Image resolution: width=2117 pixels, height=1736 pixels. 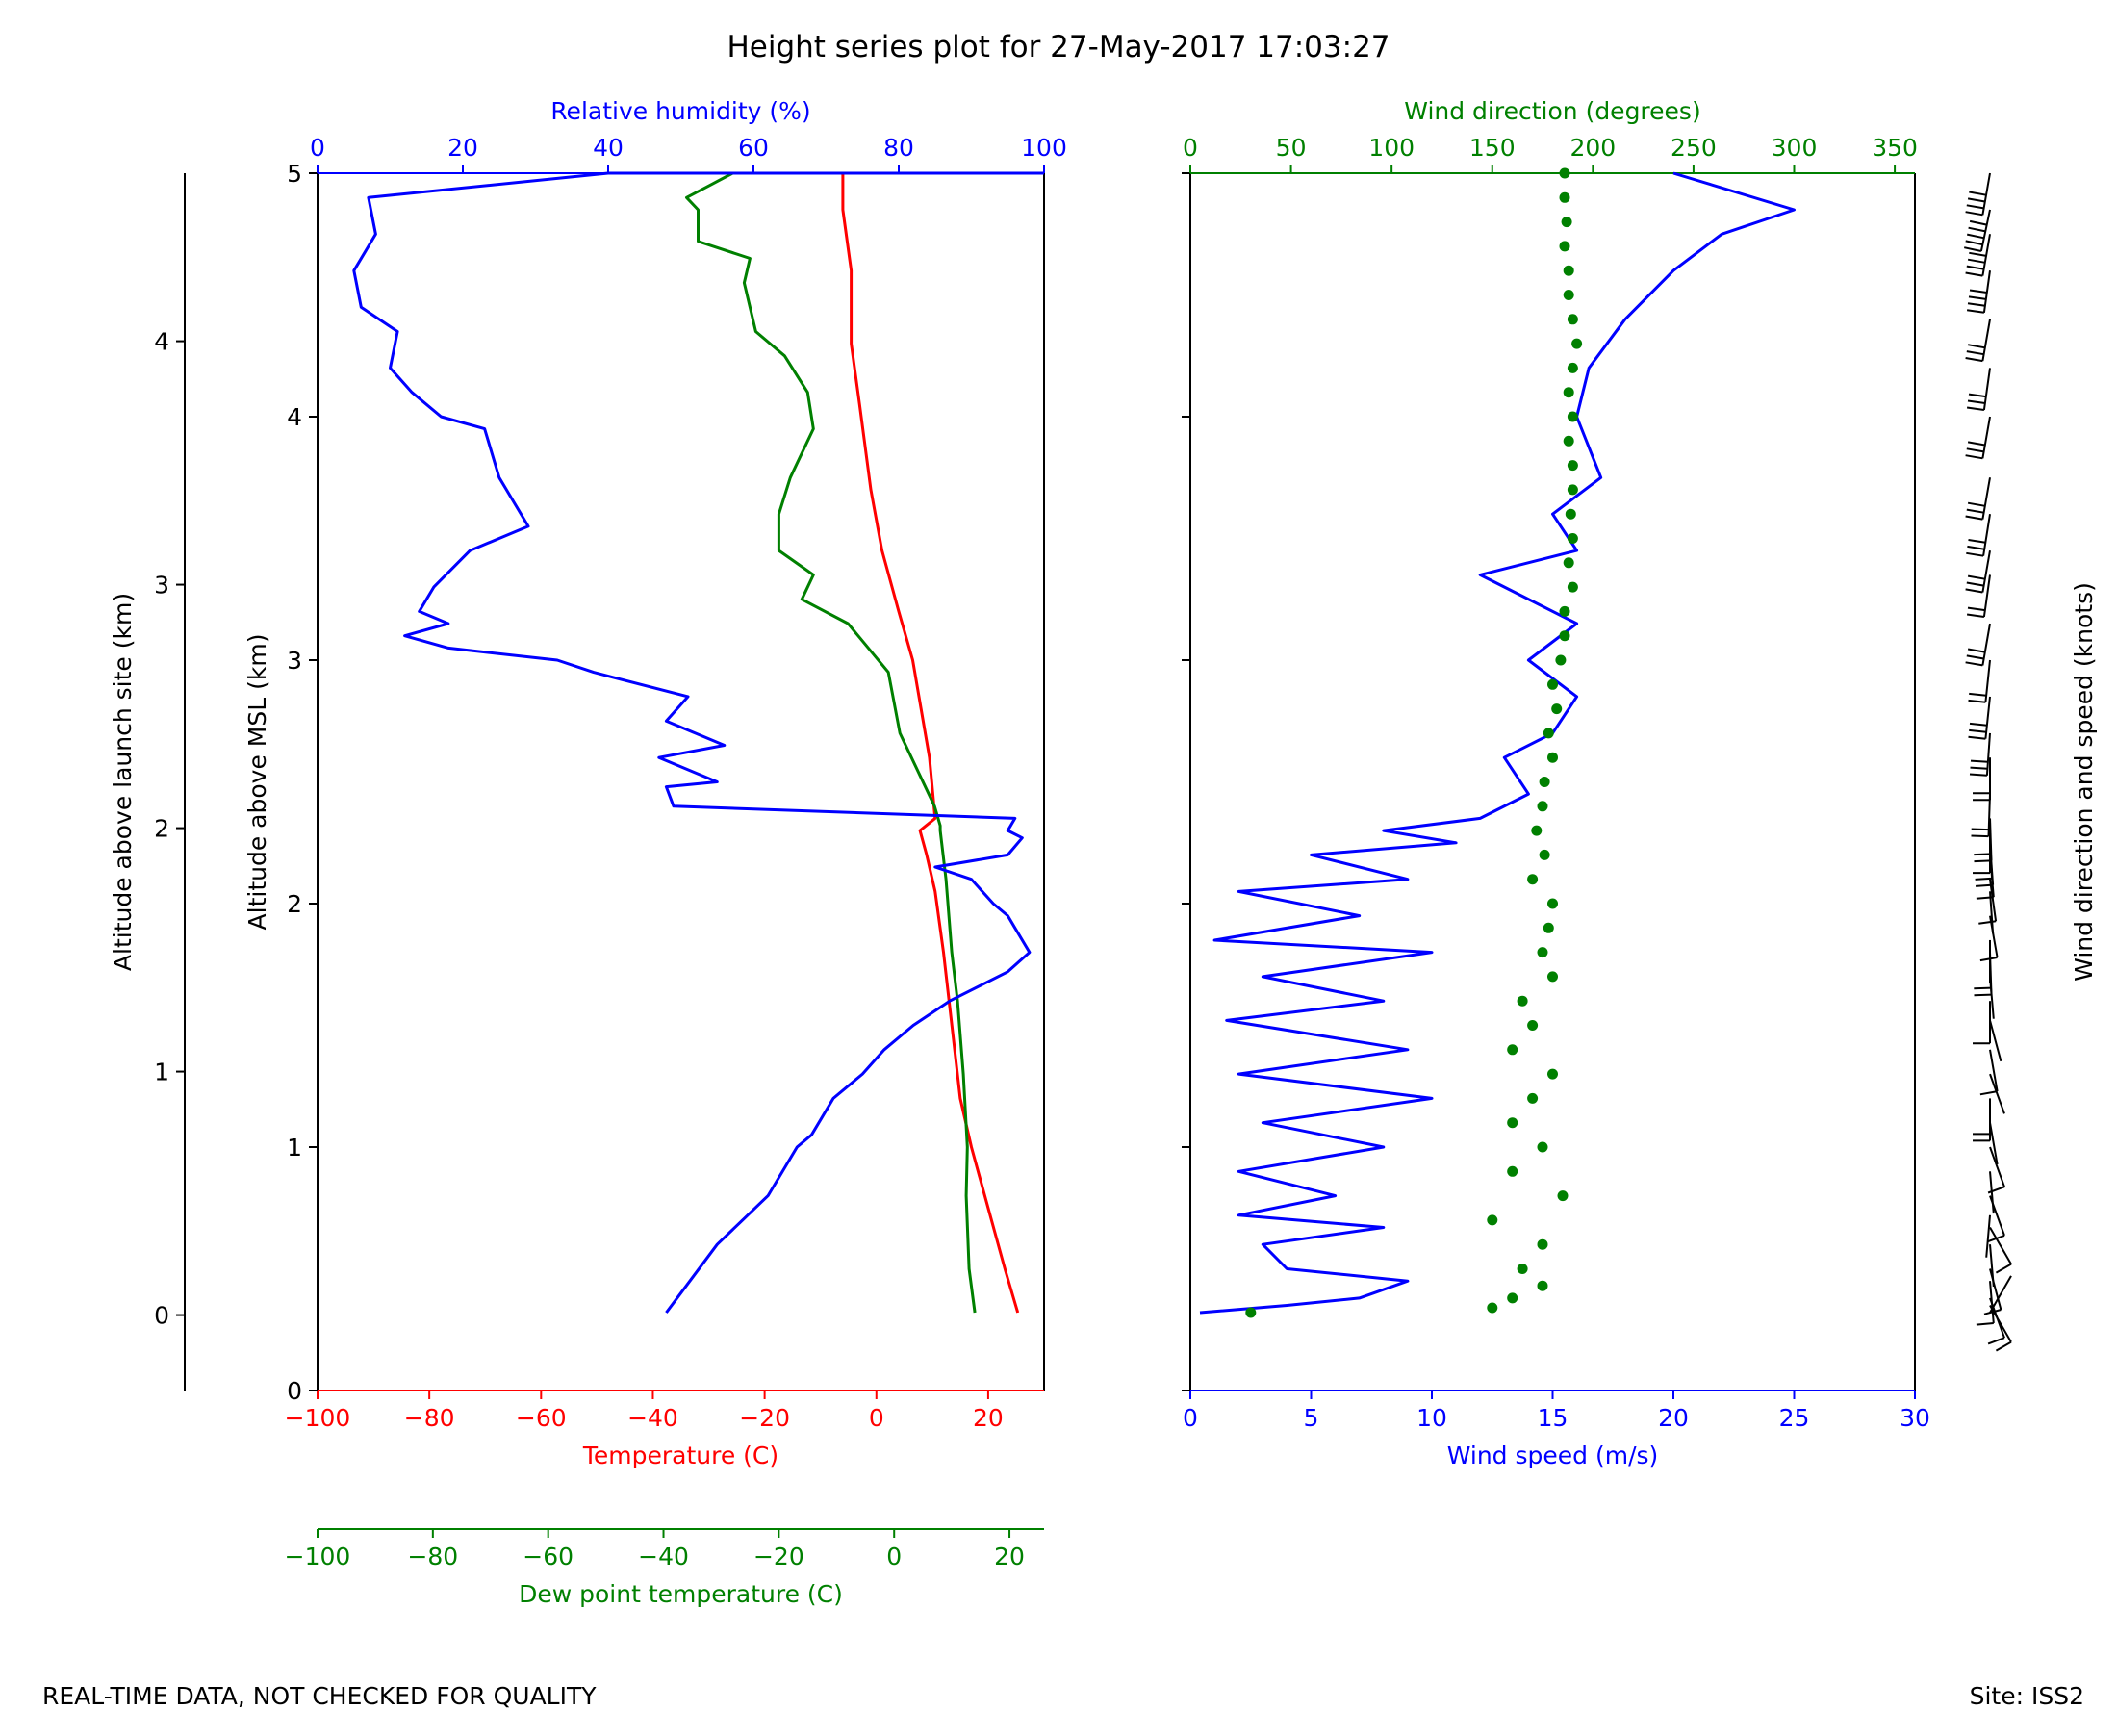 What do you see at coordinates (1592, 148) in the screenshot?
I see `direction-tick-label: 200` at bounding box center [1592, 148].